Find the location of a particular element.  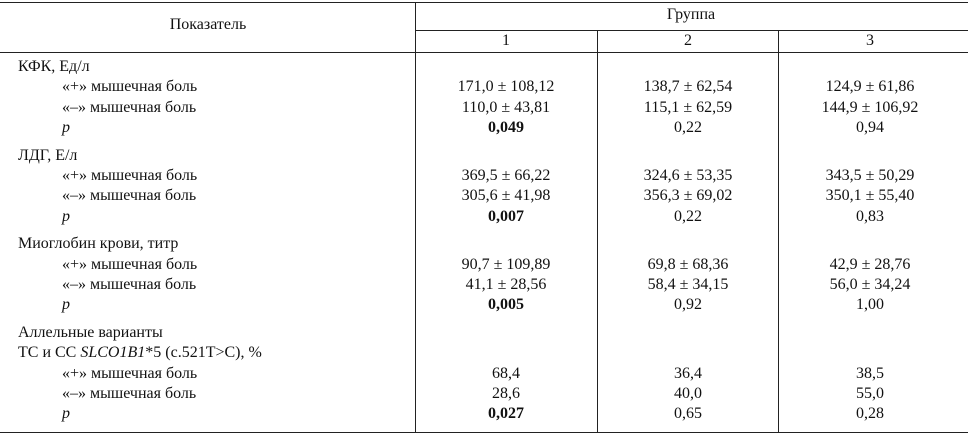

cell: 0,027 is located at coordinates (506, 414).